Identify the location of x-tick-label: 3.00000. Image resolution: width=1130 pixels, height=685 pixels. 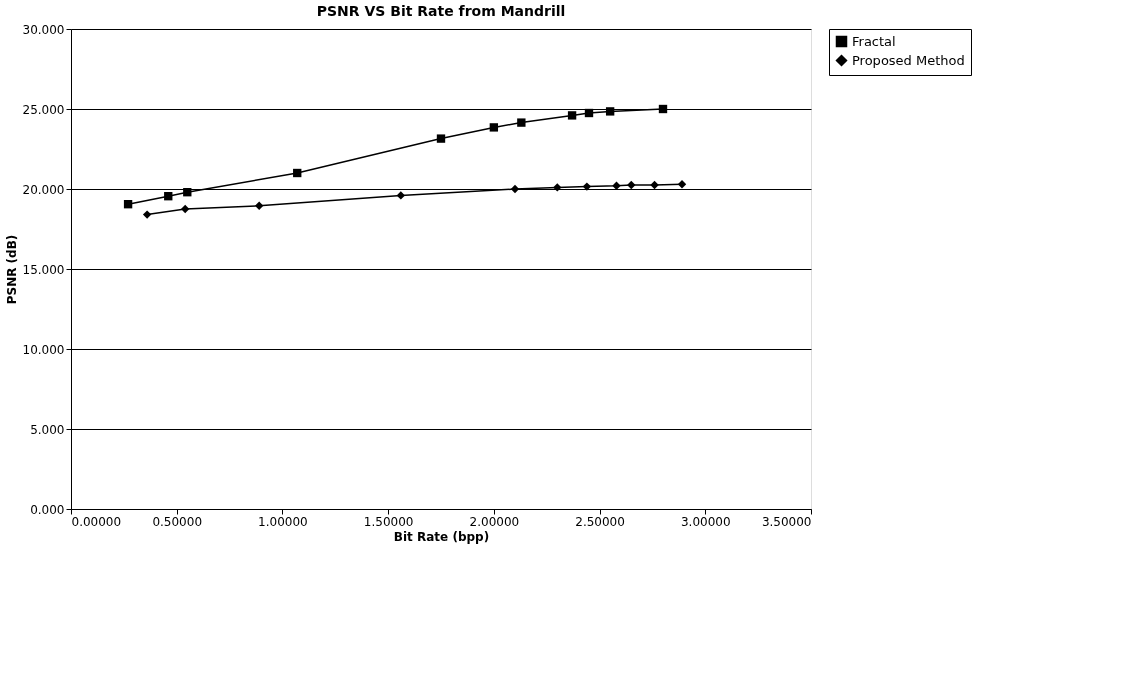
(705, 521).